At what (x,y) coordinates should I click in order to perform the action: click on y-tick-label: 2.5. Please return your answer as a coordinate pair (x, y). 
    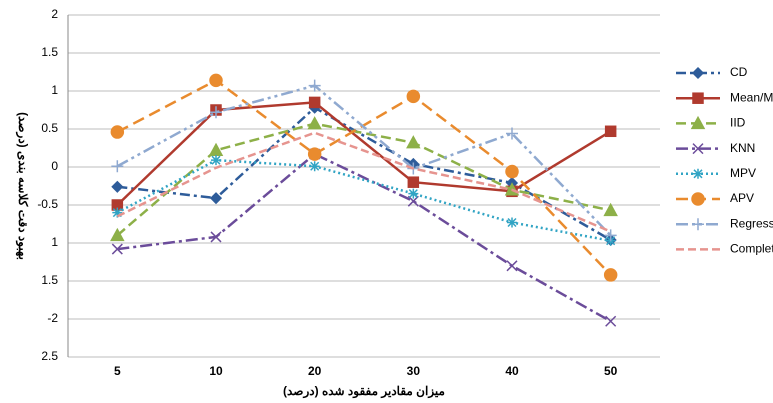
    Looking at the image, I should click on (49, 356).